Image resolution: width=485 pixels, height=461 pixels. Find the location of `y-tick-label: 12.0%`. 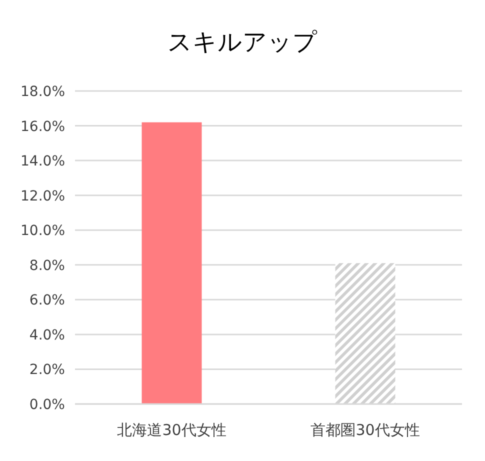

y-tick-label: 12.0% is located at coordinates (42, 196).